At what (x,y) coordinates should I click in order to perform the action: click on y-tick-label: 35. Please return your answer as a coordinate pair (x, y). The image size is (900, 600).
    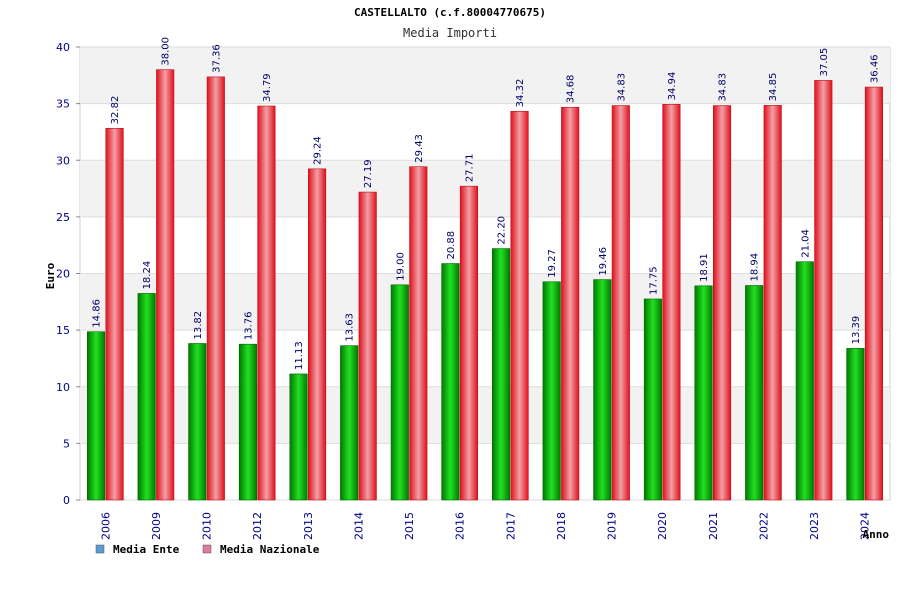
    Looking at the image, I should click on (63, 104).